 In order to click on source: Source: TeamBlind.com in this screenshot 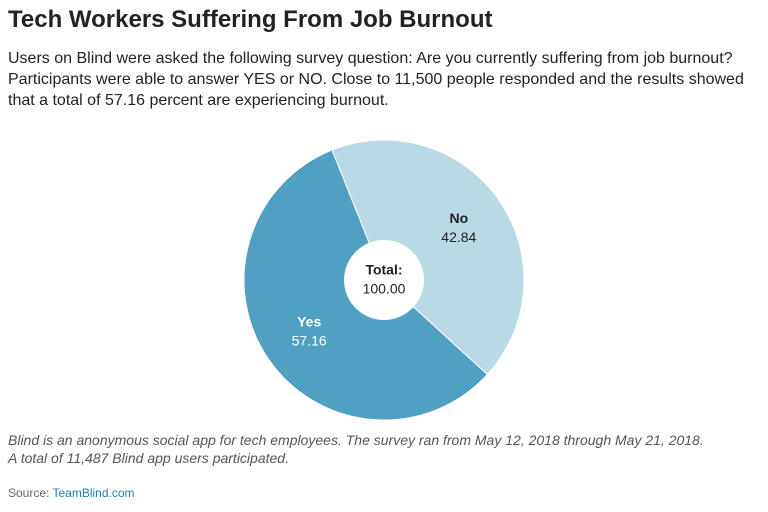, I will do `click(71, 493)`.